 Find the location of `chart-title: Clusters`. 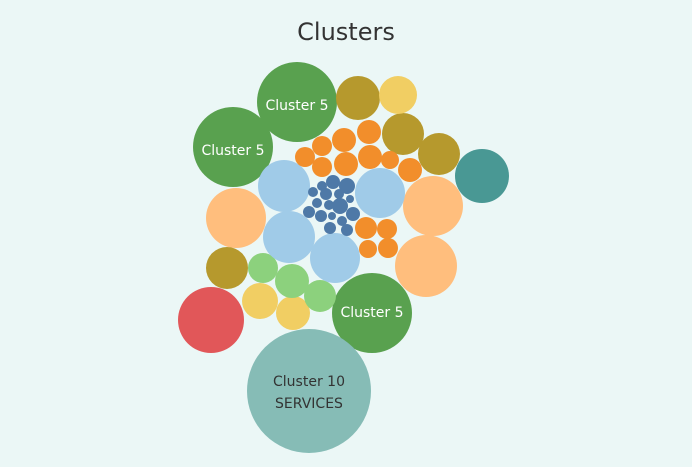

chart-title: Clusters is located at coordinates (346, 32).